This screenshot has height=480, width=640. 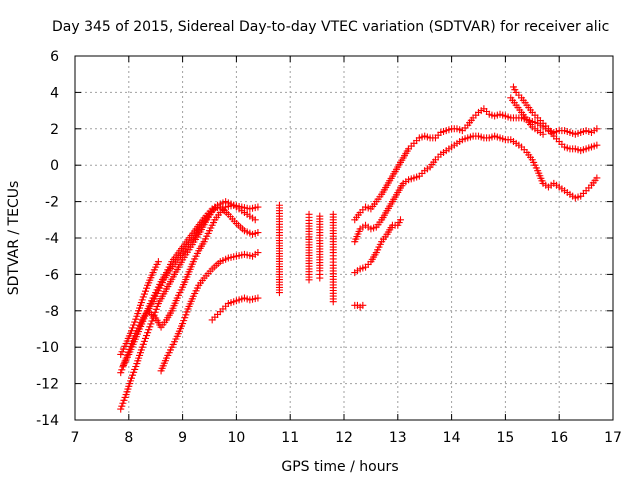 I want to click on x-tick-label: 17, so click(x=613, y=438).